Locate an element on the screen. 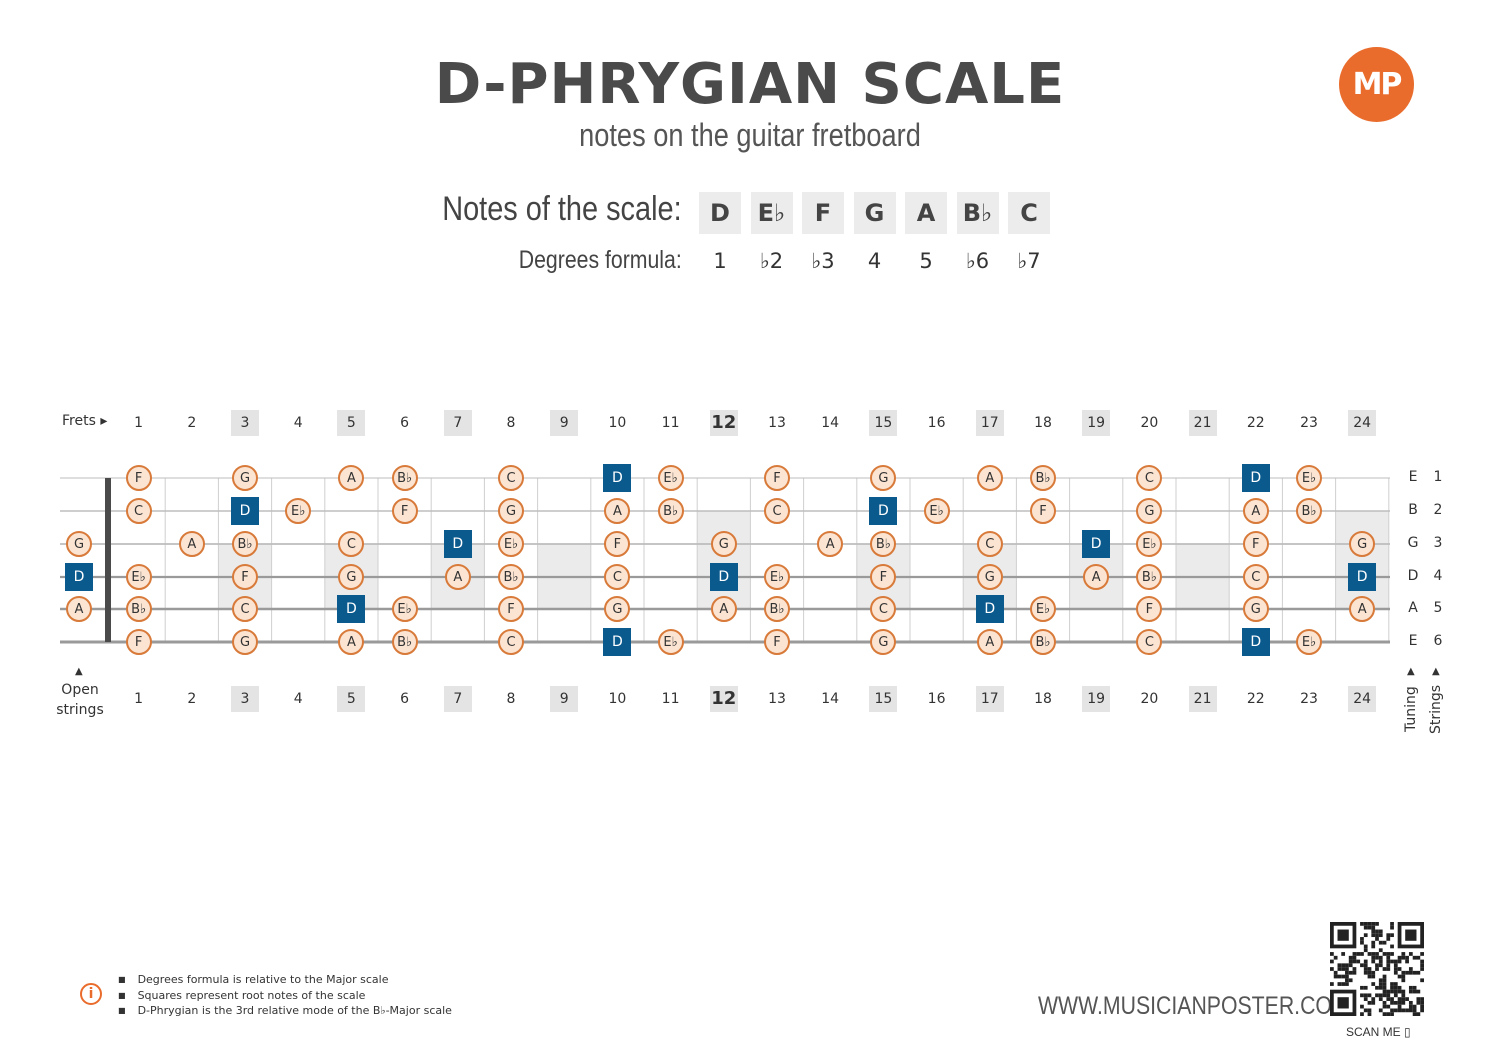 This screenshot has width=1500, height=1061. fret-number: 9 is located at coordinates (564, 423).